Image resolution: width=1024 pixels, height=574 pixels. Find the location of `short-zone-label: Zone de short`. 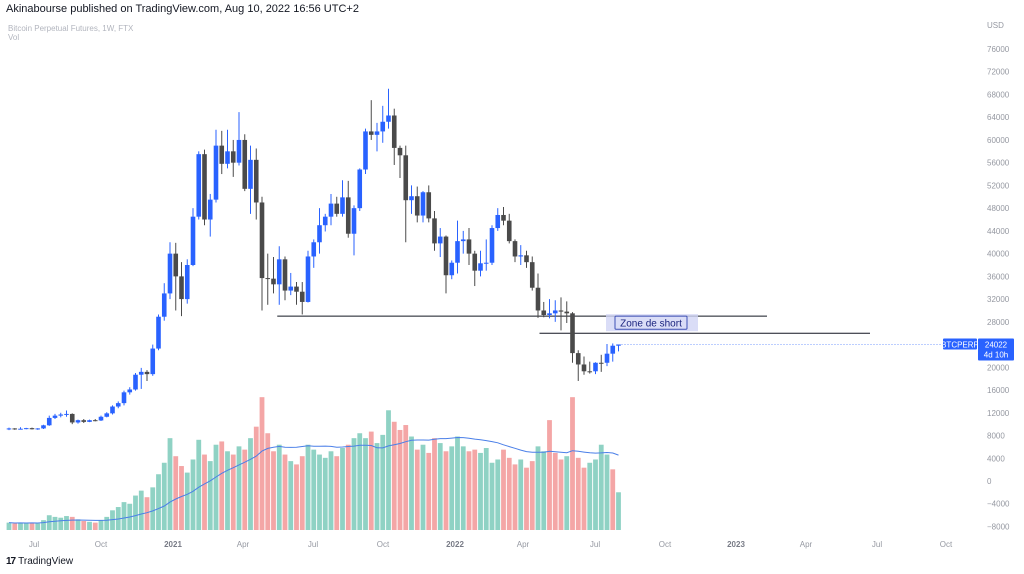

short-zone-label: Zone de short is located at coordinates (651, 324).